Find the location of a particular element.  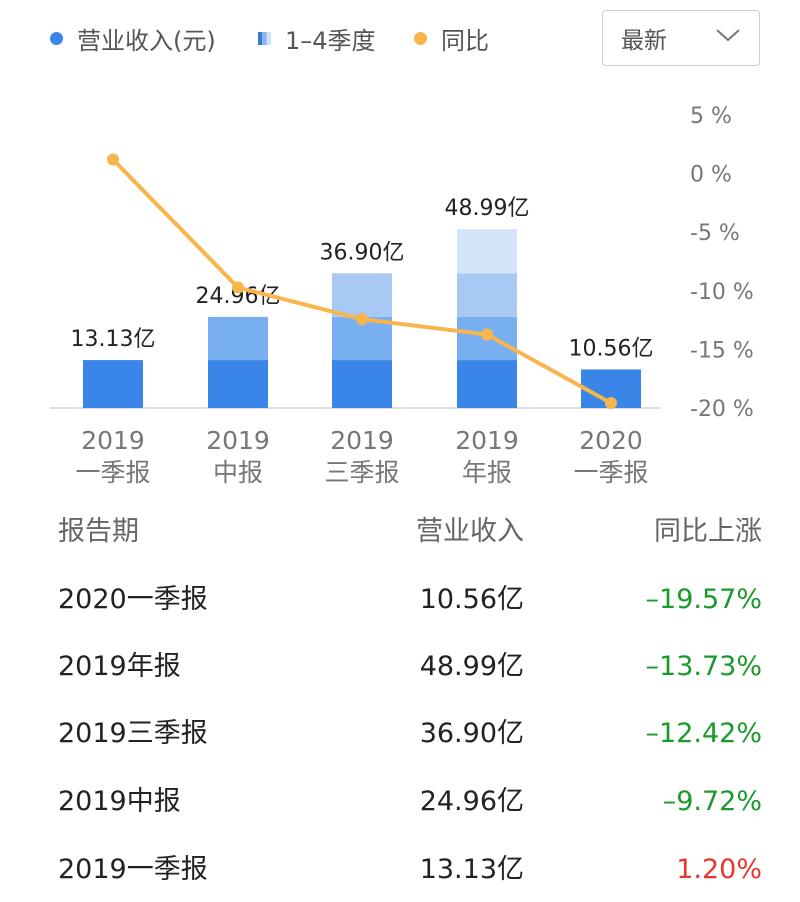

period-select-value: 最新 is located at coordinates (644, 41).